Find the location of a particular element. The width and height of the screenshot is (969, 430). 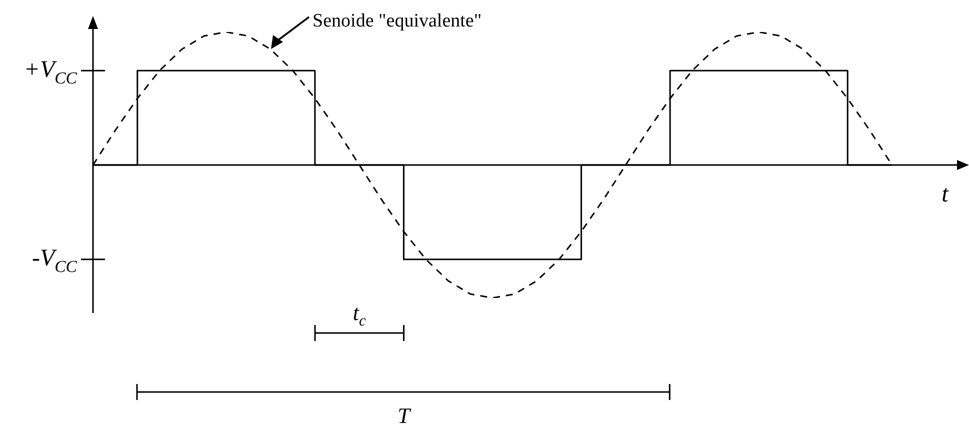

text: T is located at coordinates (405, 415).